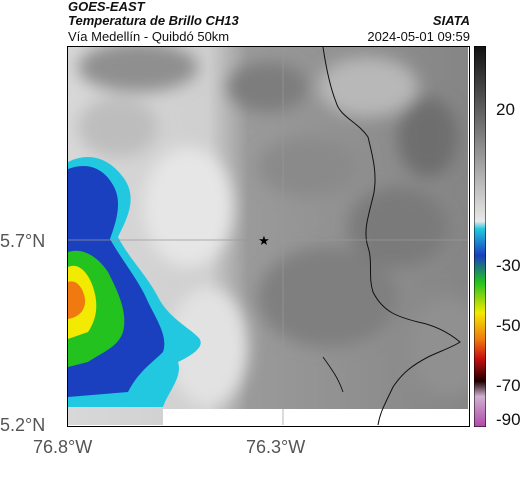  What do you see at coordinates (508, 325) in the screenshot?
I see `colorbar-label-m50: -50` at bounding box center [508, 325].